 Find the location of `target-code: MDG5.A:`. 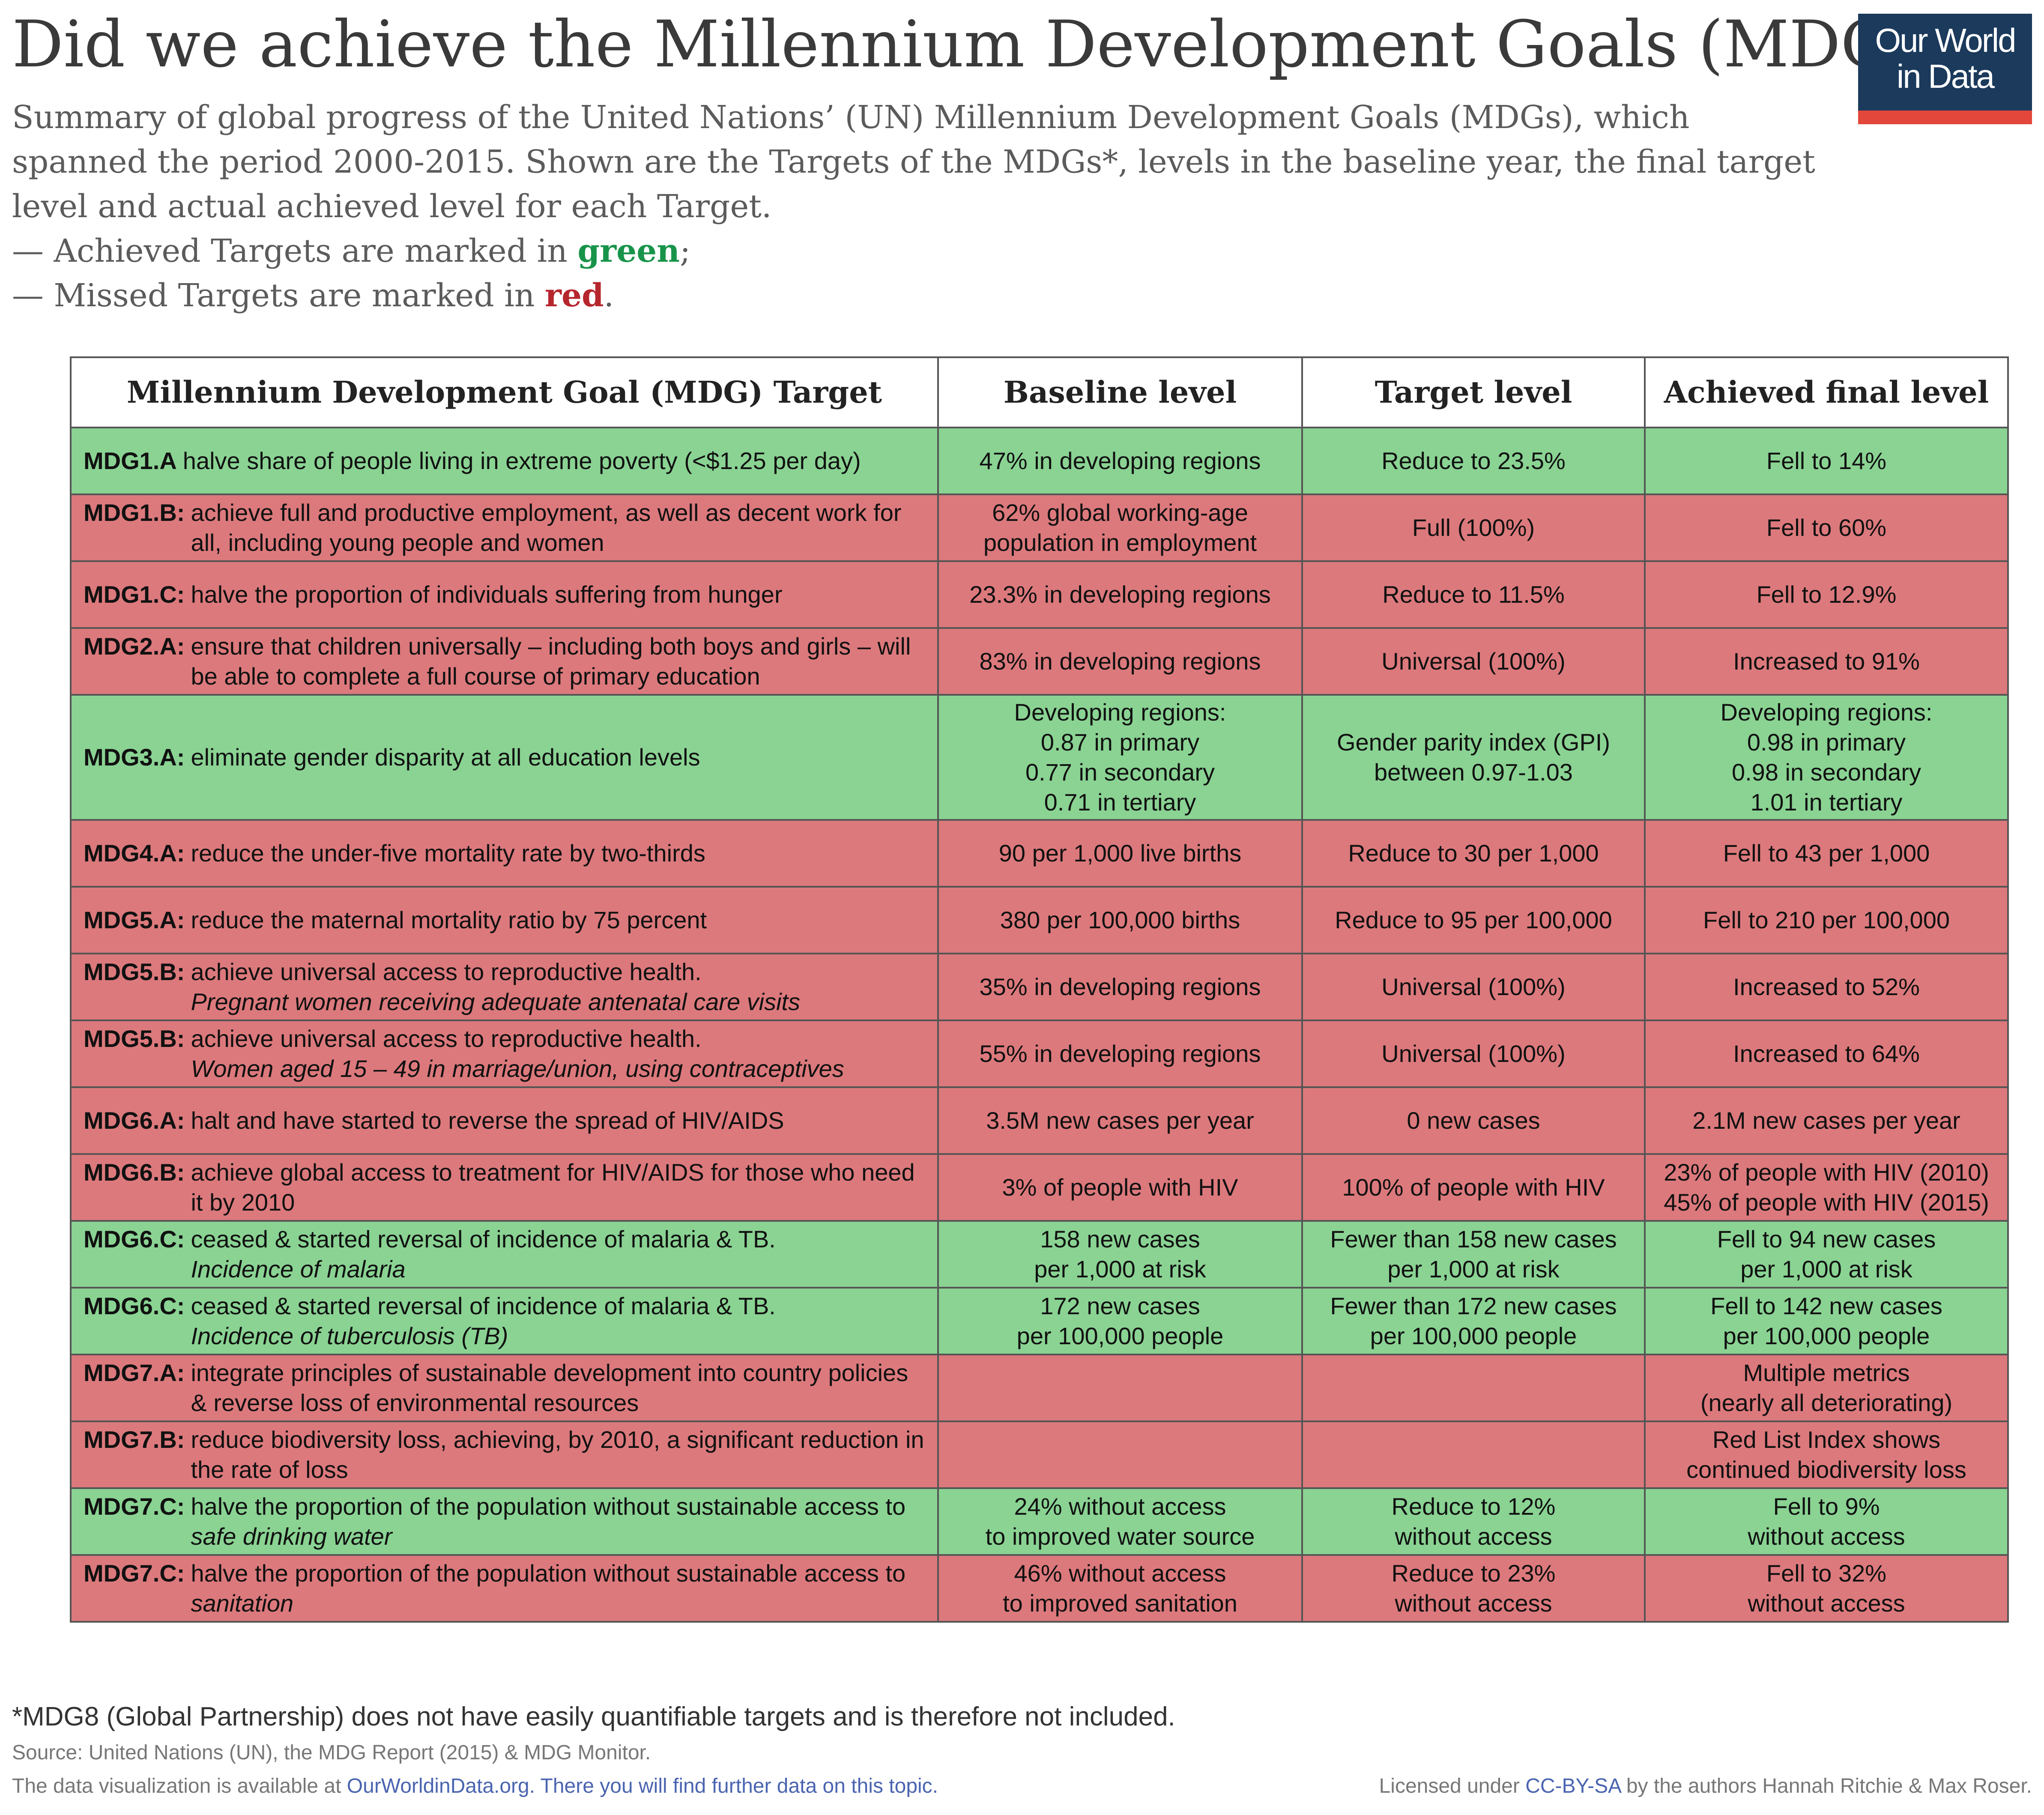

target-code: MDG5.A: is located at coordinates (134, 919).